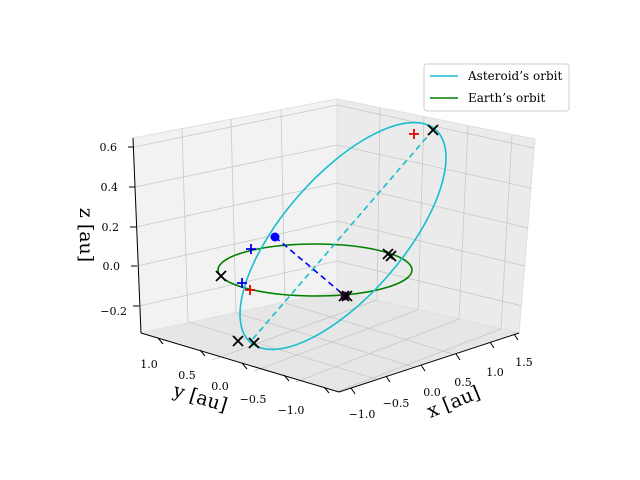 The width and height of the screenshot is (640, 480). I want to click on grid-z-06-back, so click(235, 126).